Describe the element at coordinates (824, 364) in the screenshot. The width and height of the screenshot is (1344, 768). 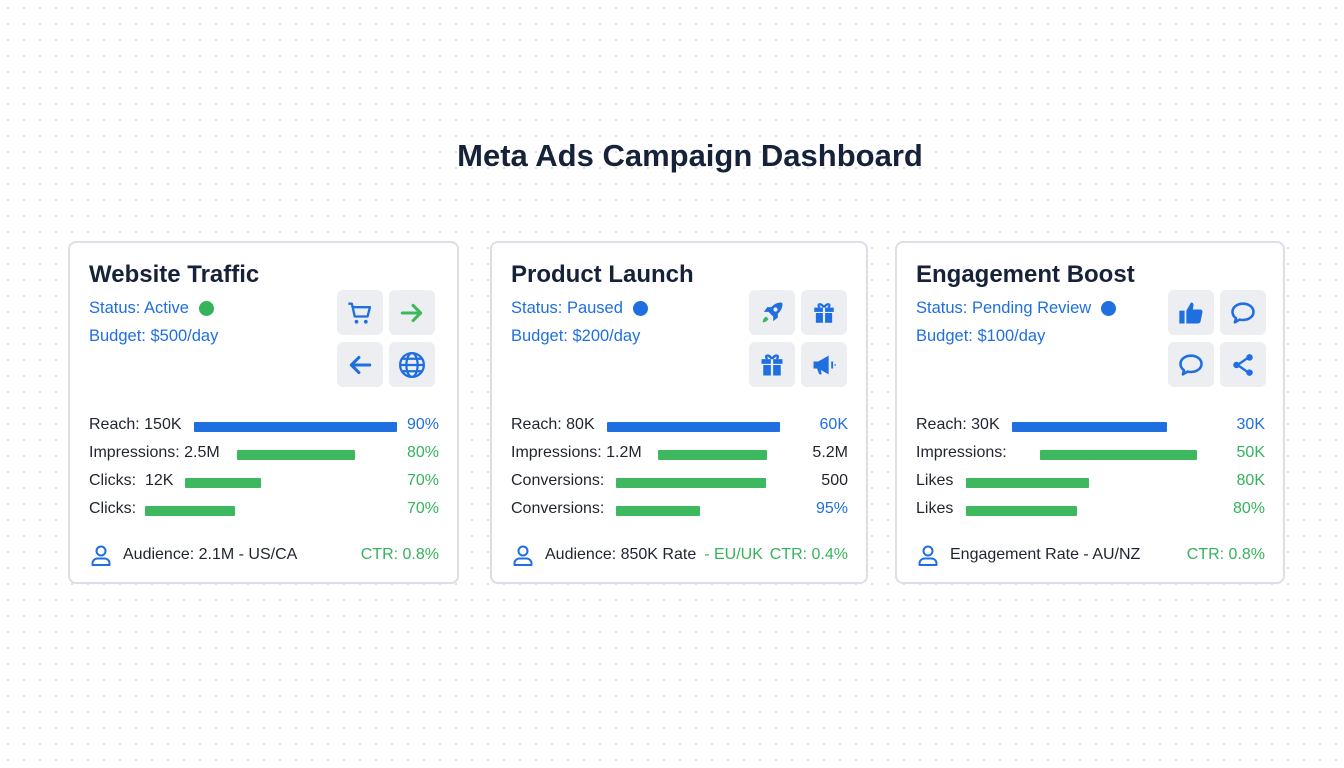
I see `megaphone-icon` at that location.